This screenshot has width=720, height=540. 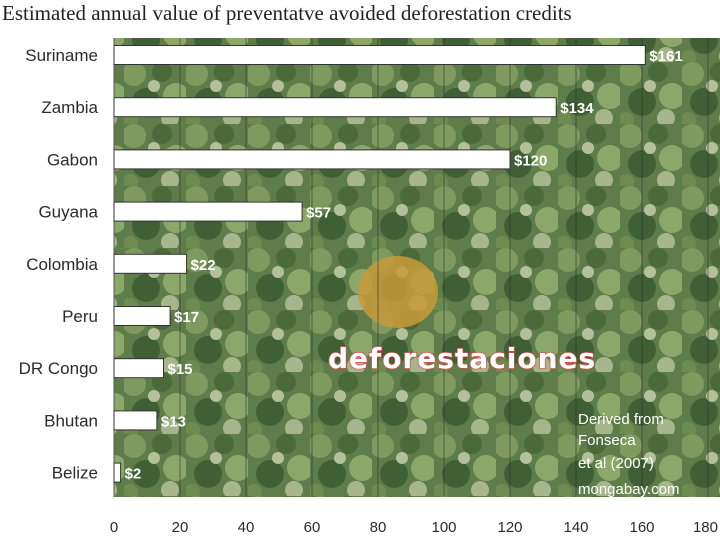 What do you see at coordinates (80, 316) in the screenshot?
I see `category-label: Peru` at bounding box center [80, 316].